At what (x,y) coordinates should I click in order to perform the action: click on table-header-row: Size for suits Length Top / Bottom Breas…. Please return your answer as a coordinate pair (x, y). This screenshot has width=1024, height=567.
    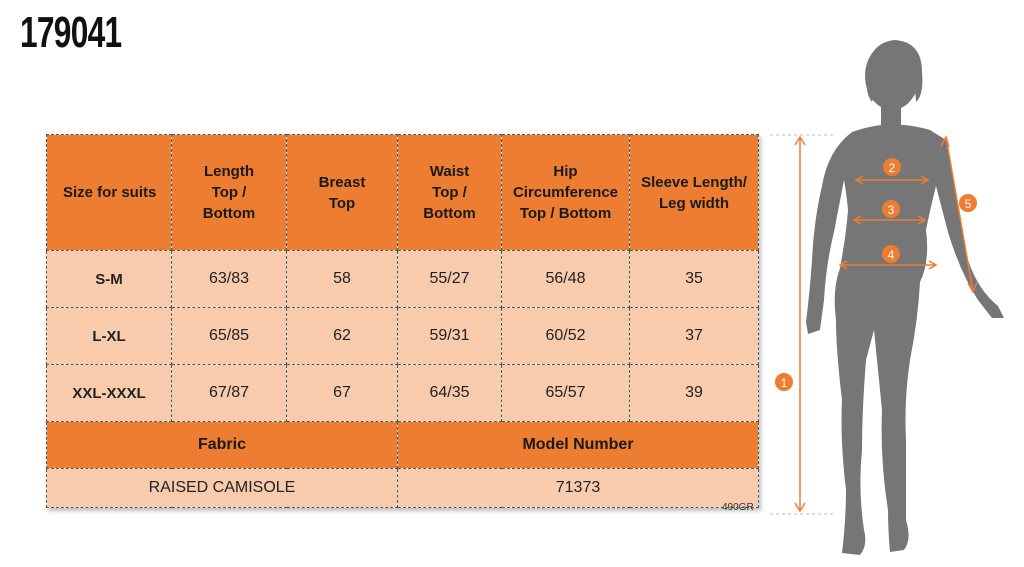
    Looking at the image, I should click on (402, 192).